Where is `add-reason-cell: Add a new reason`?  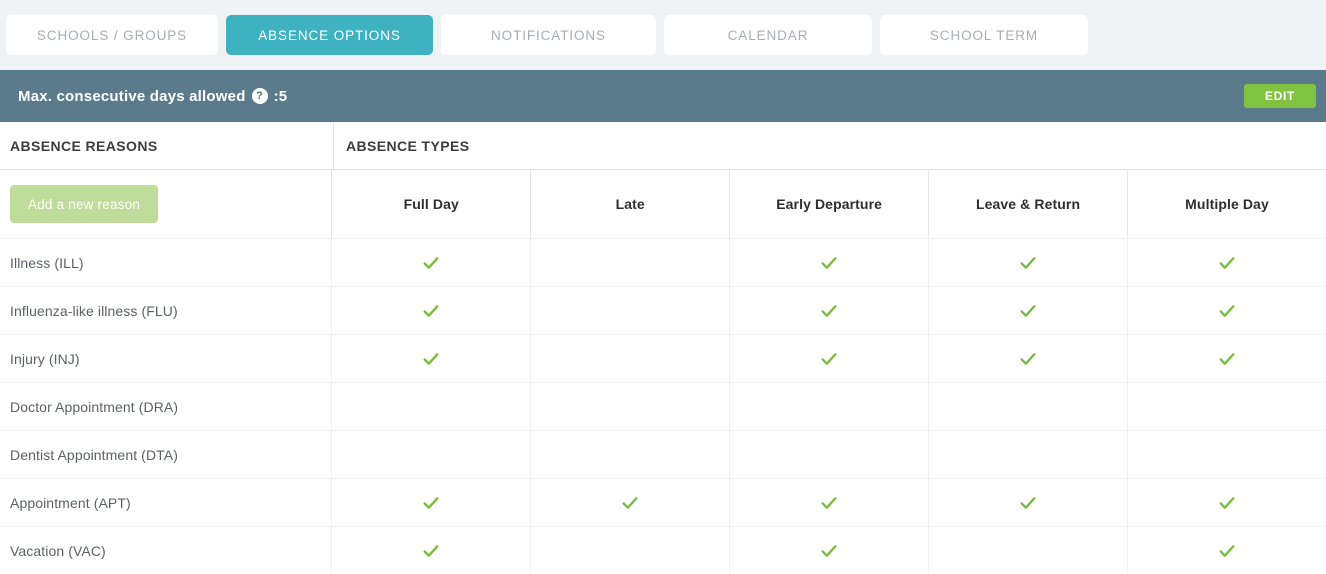
add-reason-cell: Add a new reason is located at coordinates (165, 204).